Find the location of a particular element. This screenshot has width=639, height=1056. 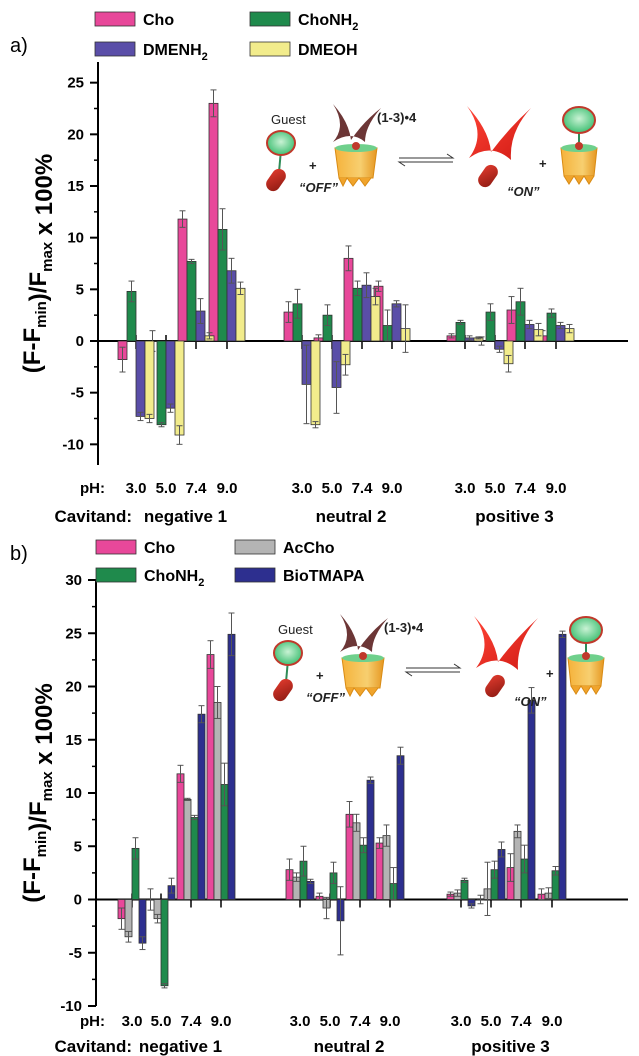

panel-b-quencher-star-icon is located at coordinates (364, 633).